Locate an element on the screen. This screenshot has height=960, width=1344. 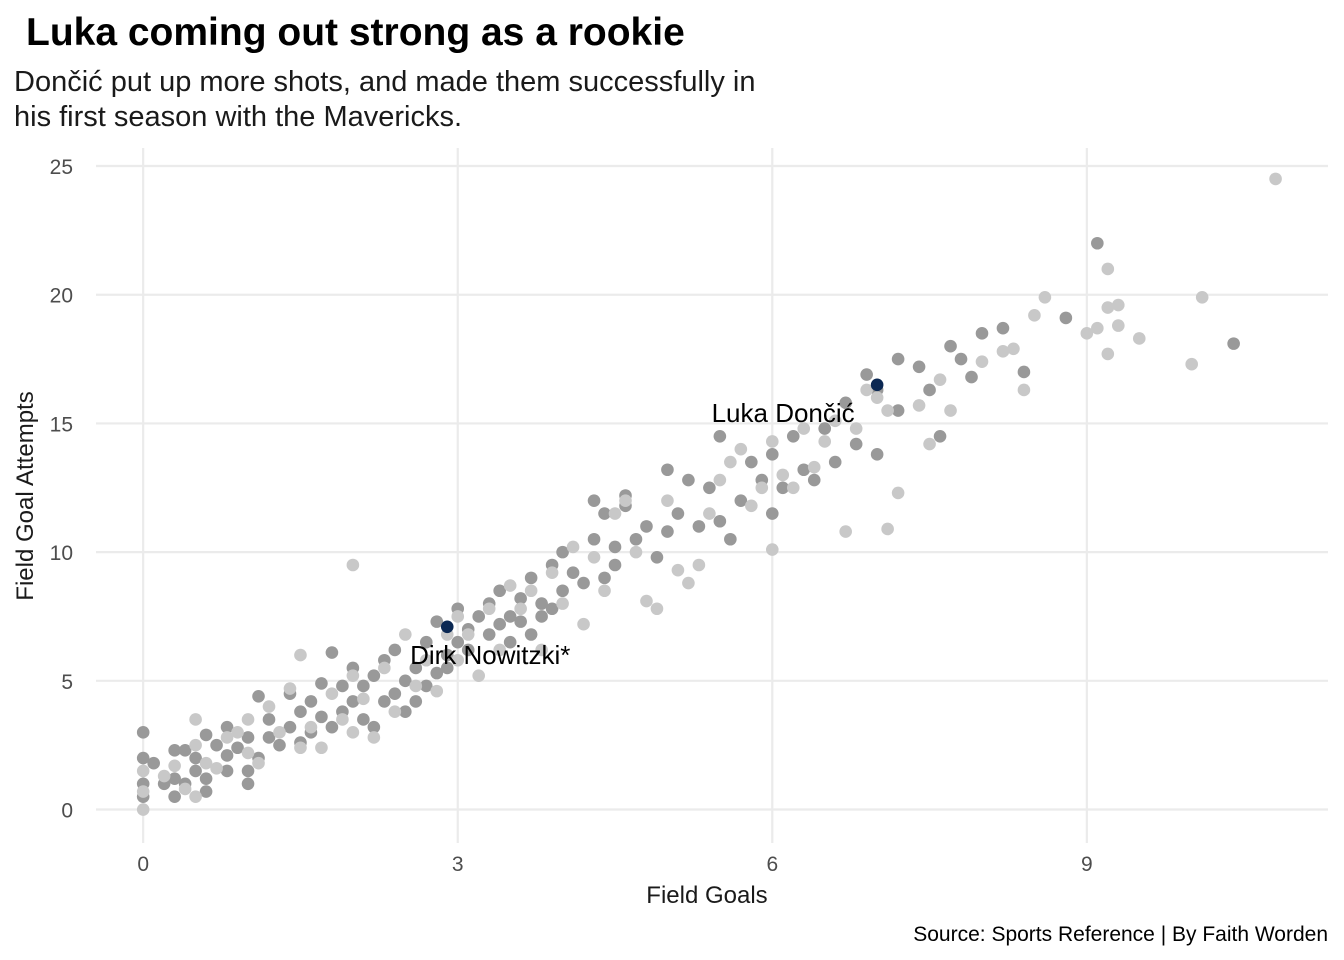
highlight-points: Luka Dončić Dirk Nowitzki* is located at coordinates (647, 524).